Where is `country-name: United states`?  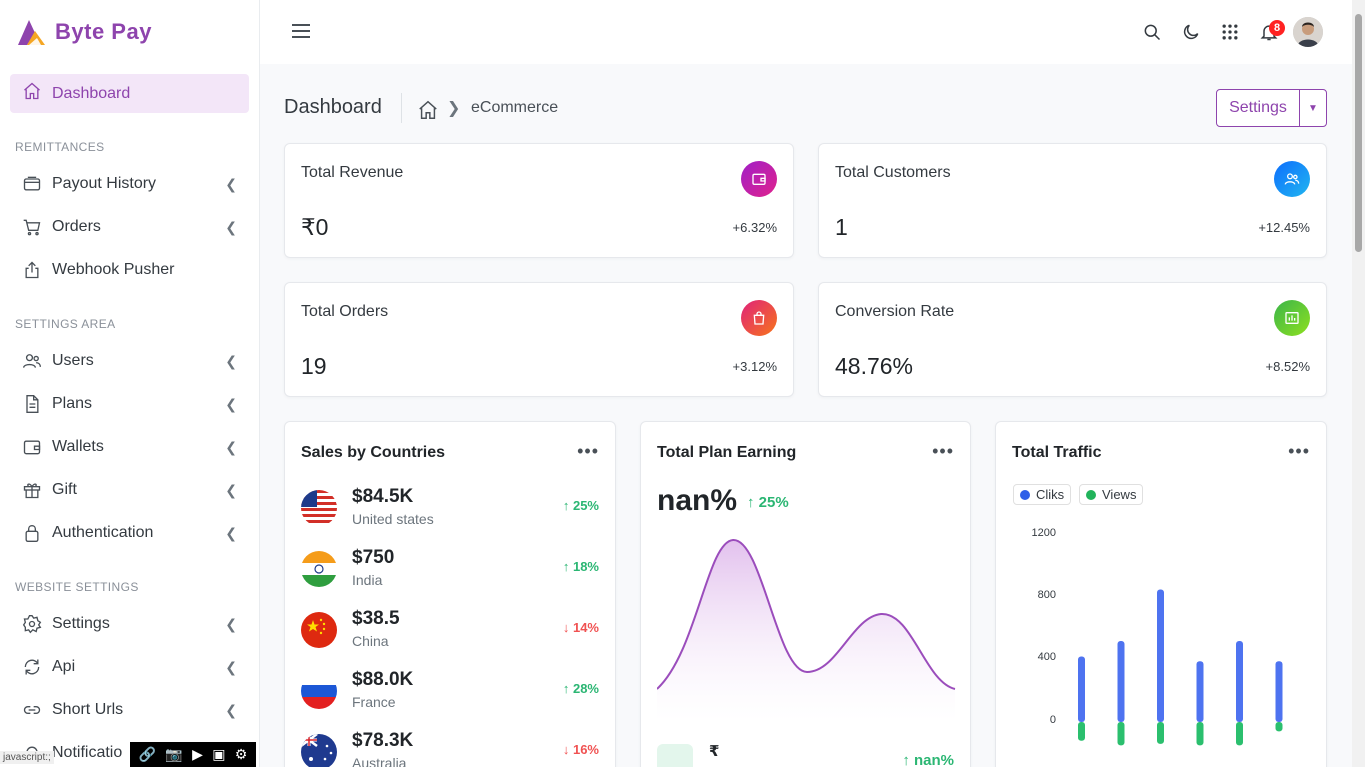
country-name: United states is located at coordinates (393, 519).